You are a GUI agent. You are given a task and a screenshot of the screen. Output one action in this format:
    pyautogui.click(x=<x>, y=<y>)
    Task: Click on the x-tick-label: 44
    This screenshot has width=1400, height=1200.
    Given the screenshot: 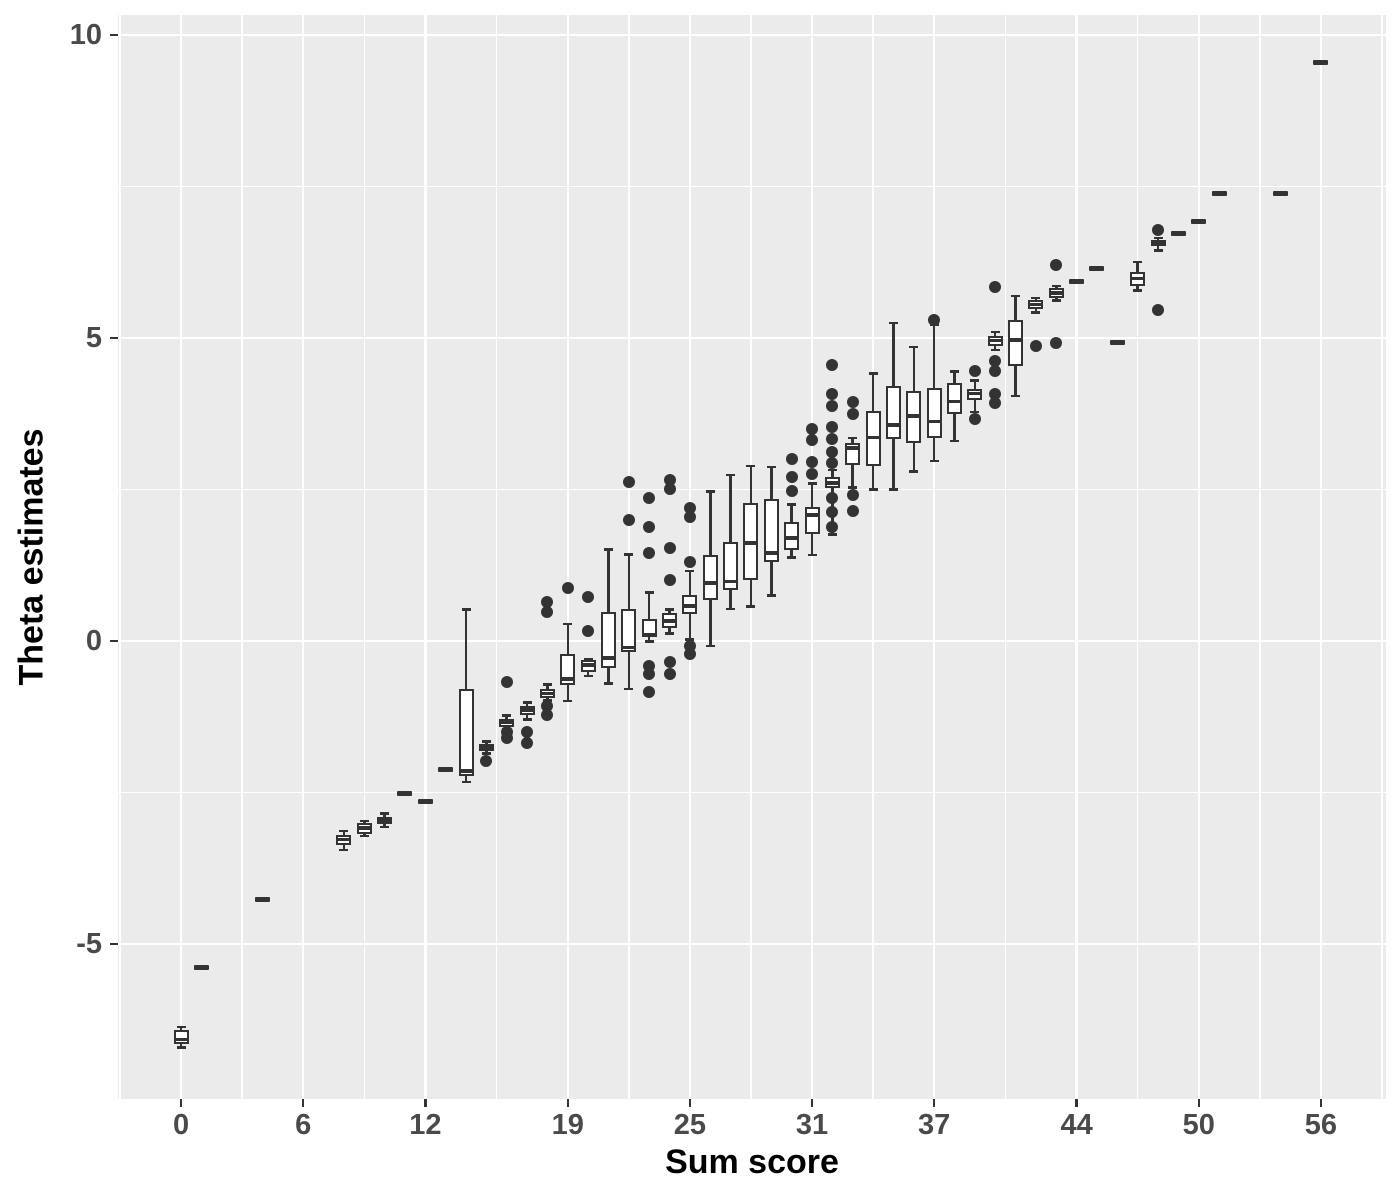 What is the action you would take?
    pyautogui.click(x=1076, y=1125)
    